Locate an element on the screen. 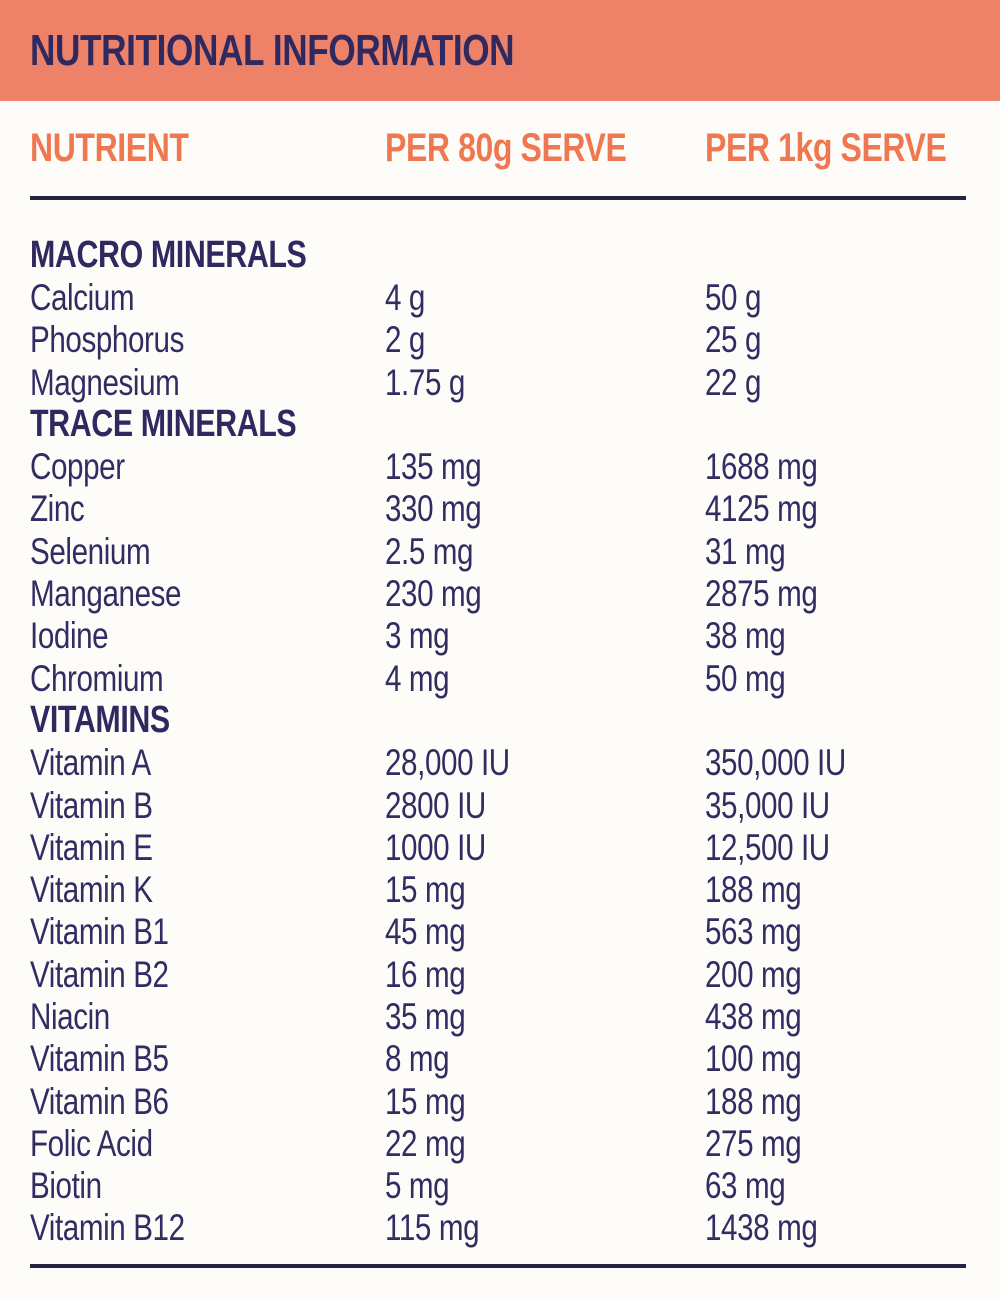 Image resolution: width=1000 pixels, height=1300 pixels. section-header-row: TRACE MINERALS is located at coordinates (498, 424).